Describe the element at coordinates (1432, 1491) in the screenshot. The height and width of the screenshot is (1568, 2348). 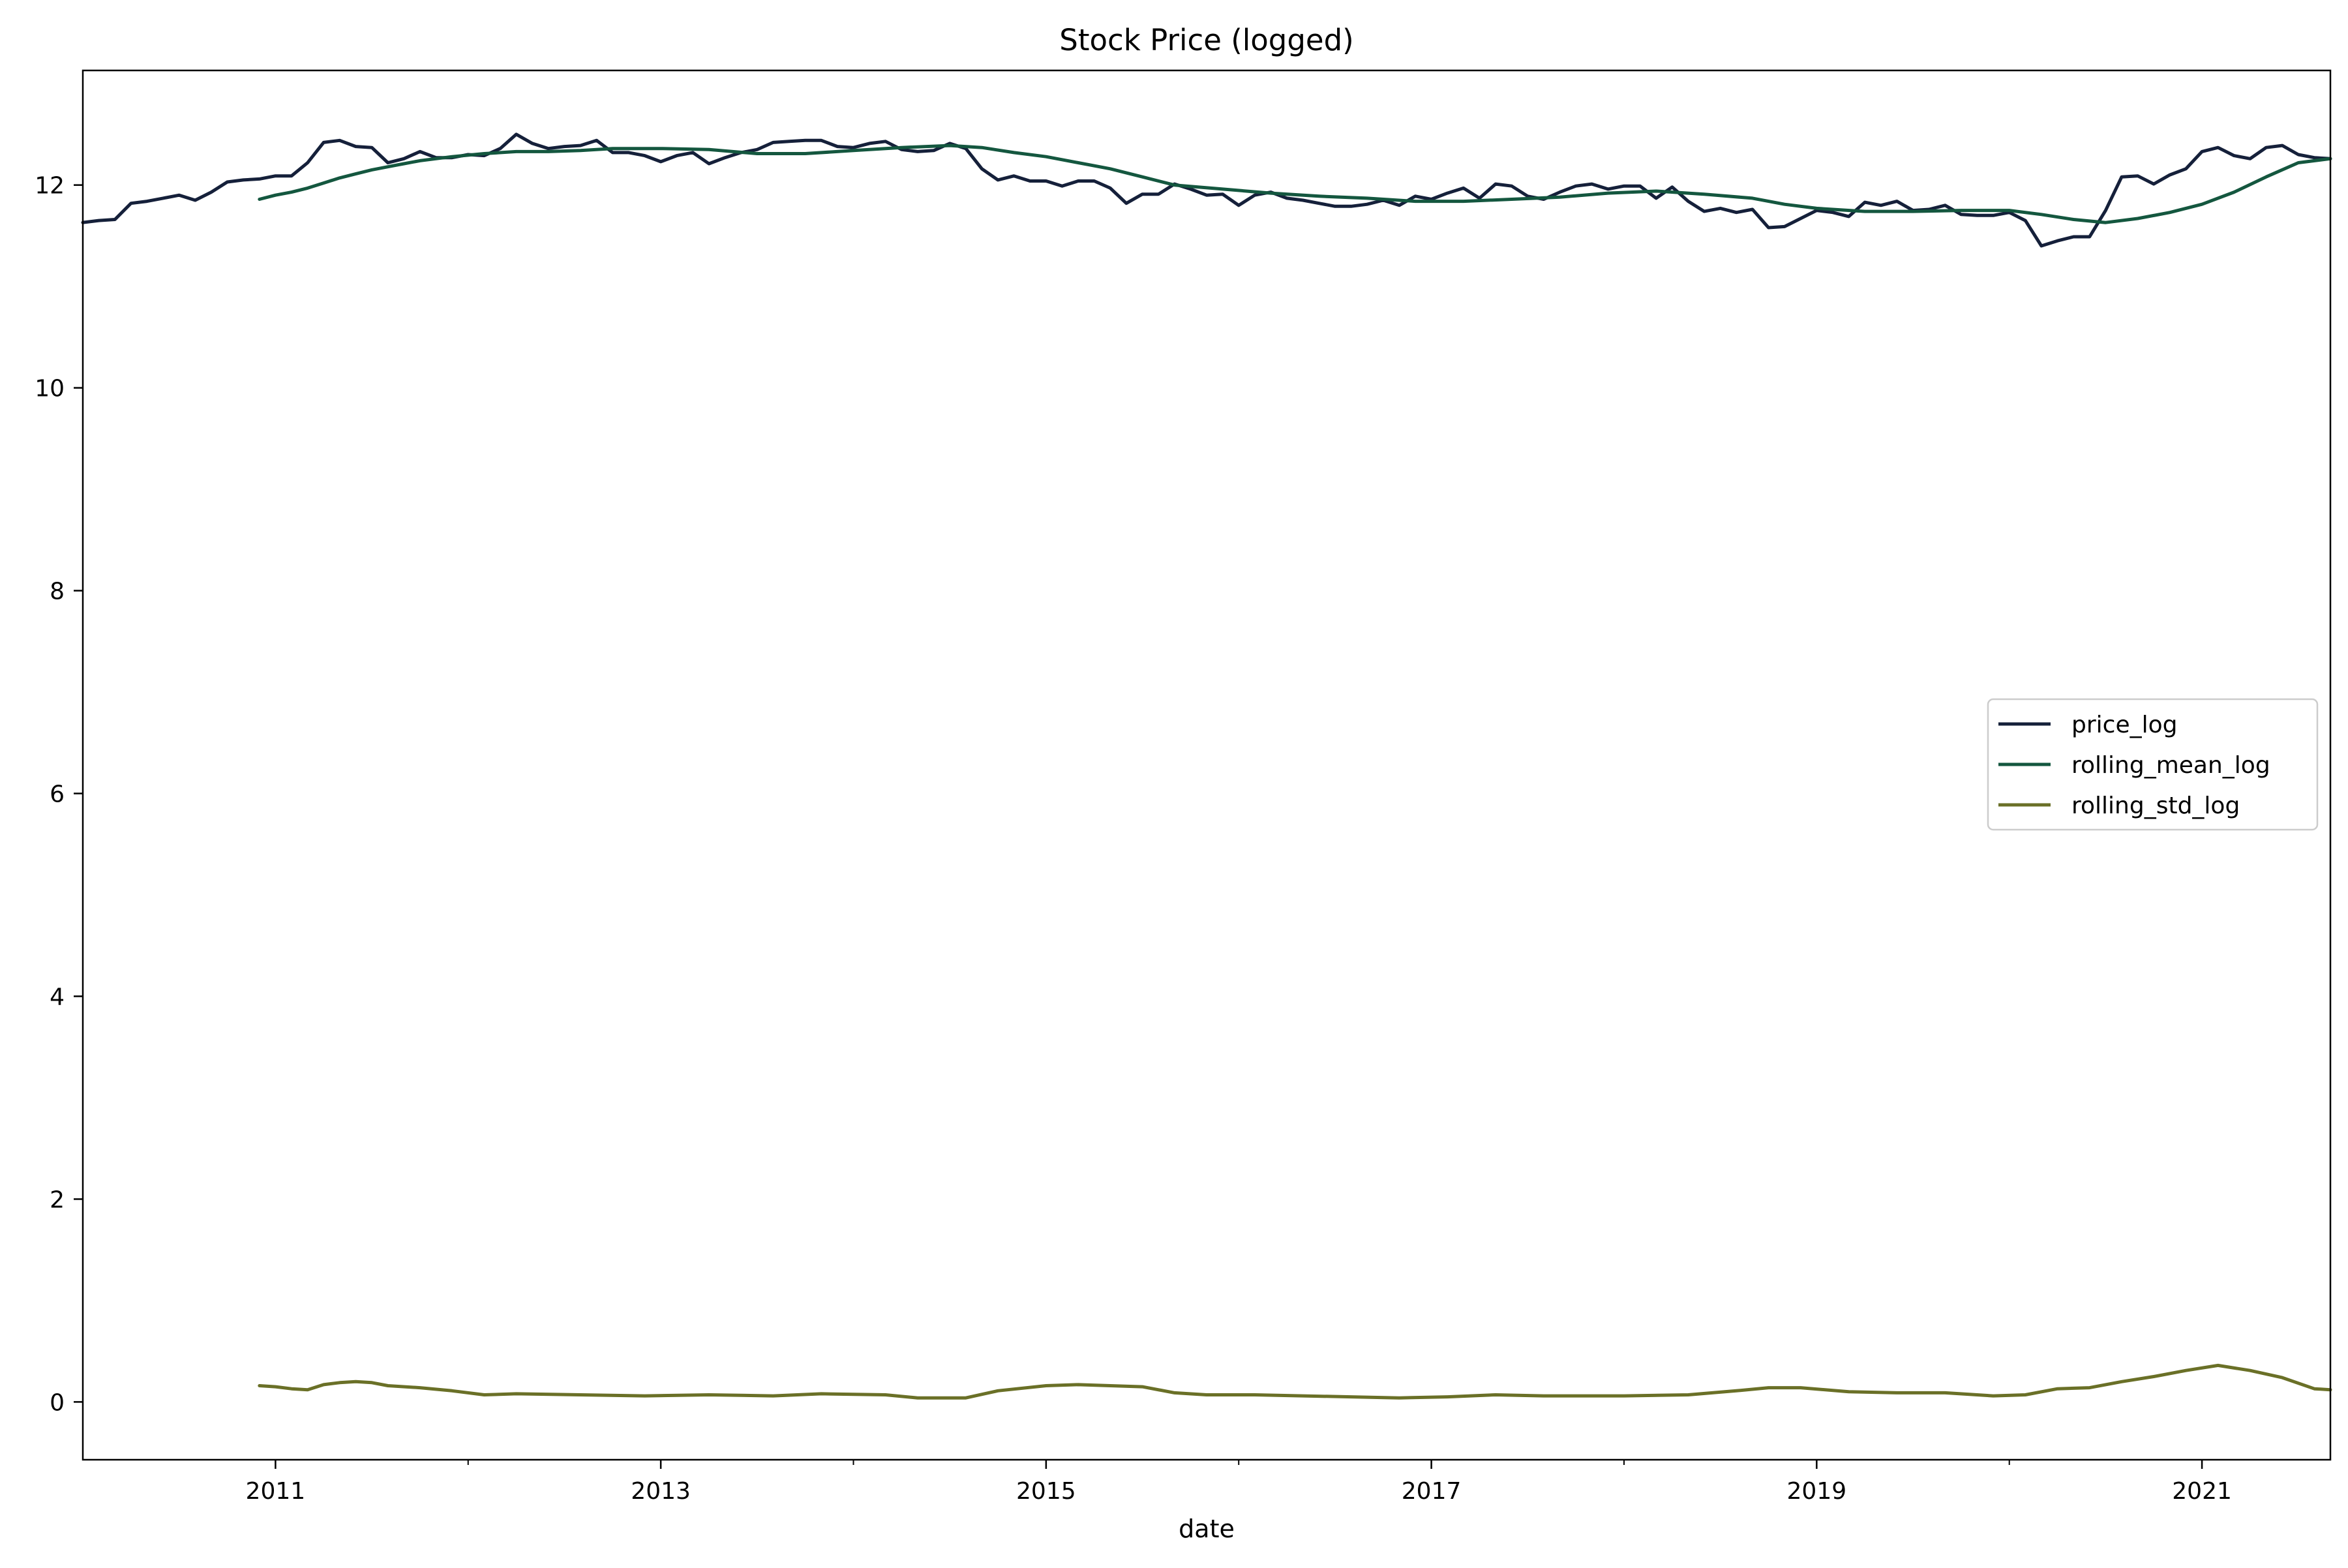
I see `x-tick-label: 2017` at that location.